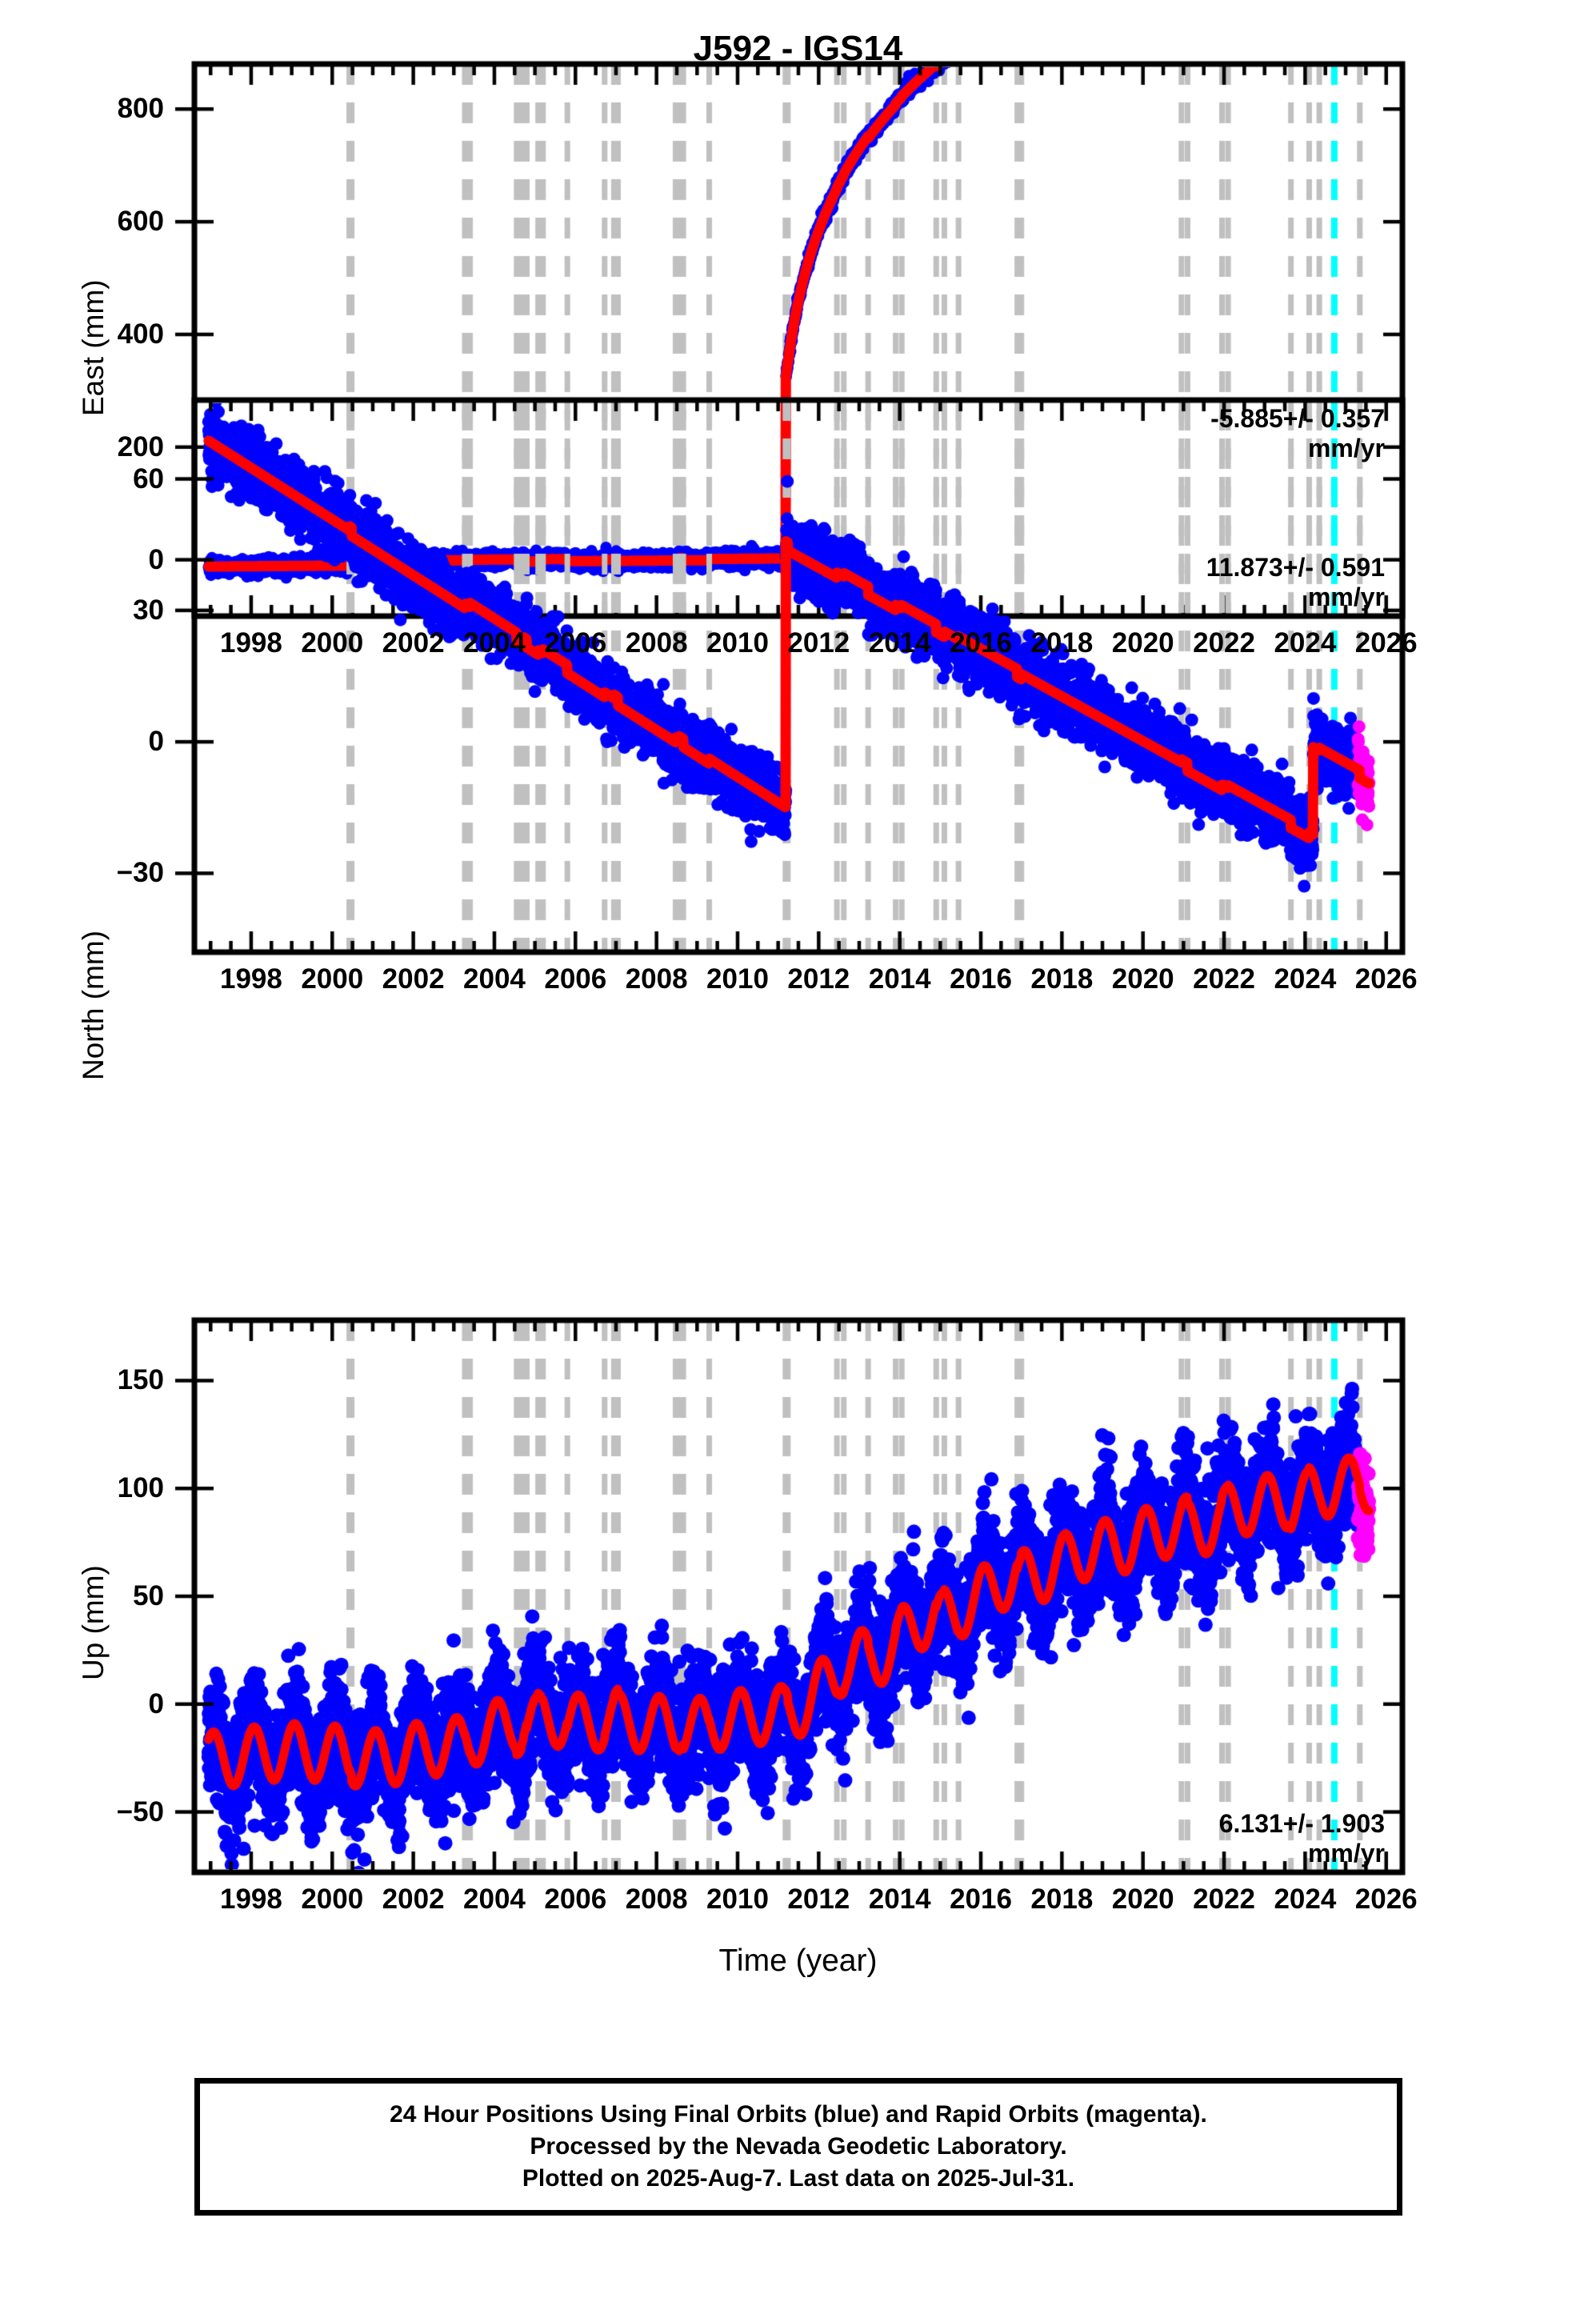  What do you see at coordinates (737, 1899) in the screenshot?
I see `up-xtick-label: 2010` at bounding box center [737, 1899].